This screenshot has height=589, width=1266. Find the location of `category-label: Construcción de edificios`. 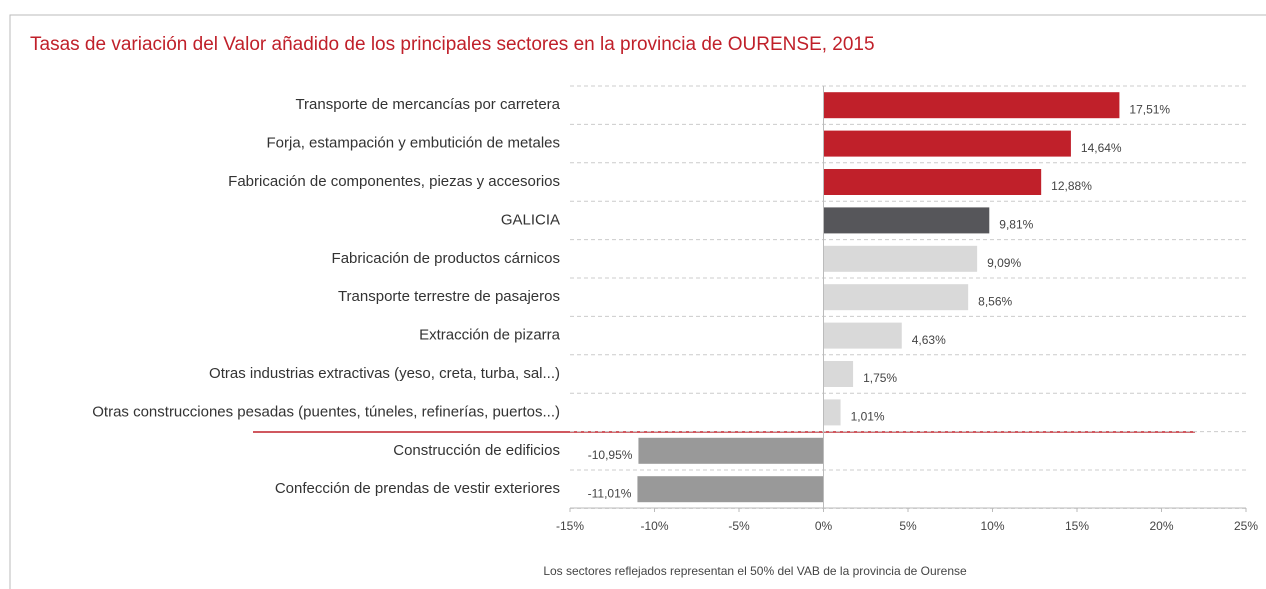

category-label: Construcción de edificios is located at coordinates (476, 450).